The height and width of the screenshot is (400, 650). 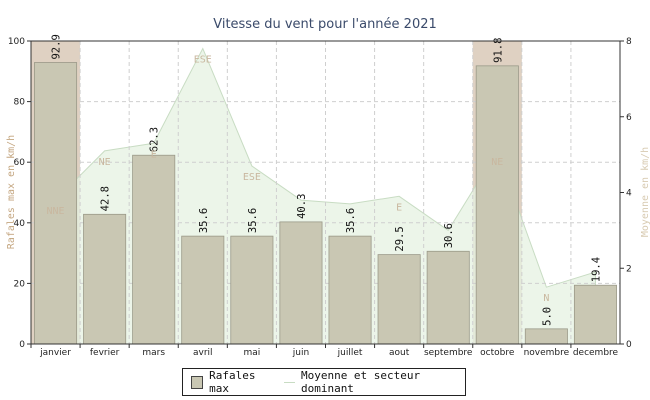 What do you see at coordinates (596, 269) in the screenshot?
I see `bar-value-label: 19.4` at bounding box center [596, 269].